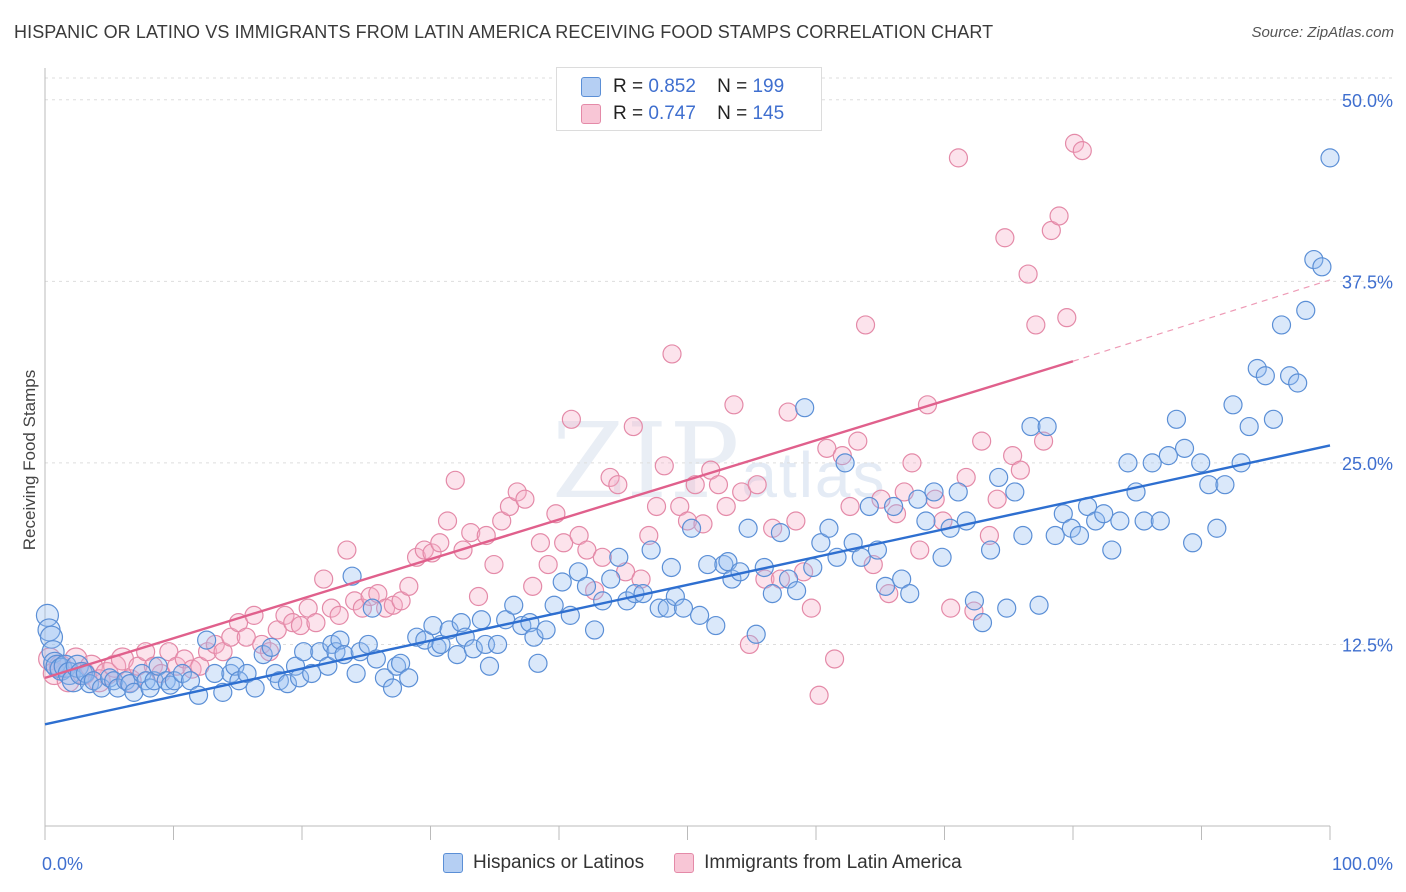 The image size is (1406, 892). What do you see at coordinates (732, 113) in the screenshot?
I see `legend-n-label: N =` at bounding box center [732, 113].